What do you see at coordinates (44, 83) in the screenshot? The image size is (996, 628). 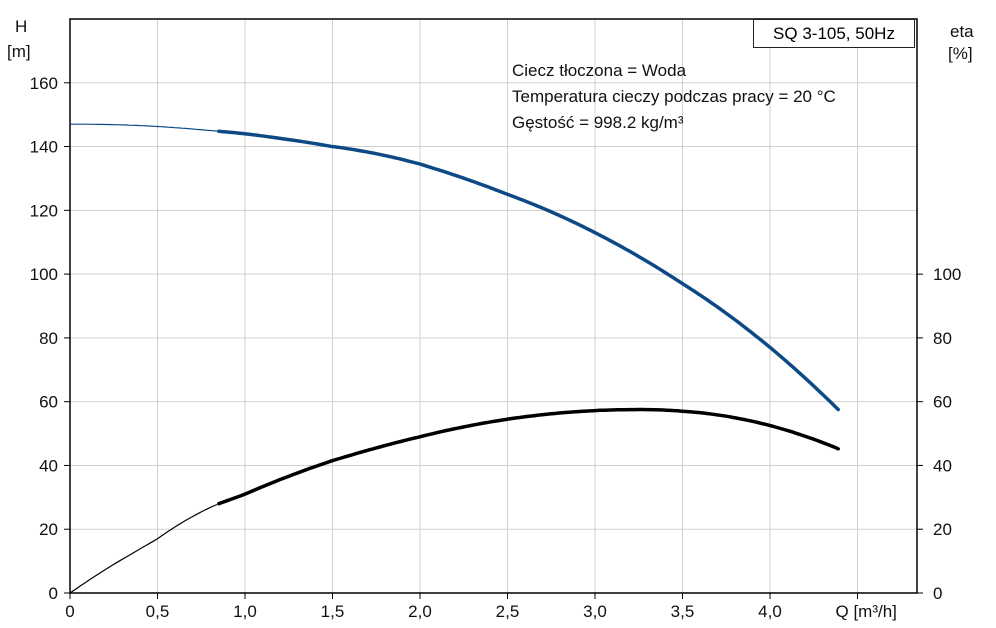 I see `y-left-tick-label: 160` at bounding box center [44, 83].